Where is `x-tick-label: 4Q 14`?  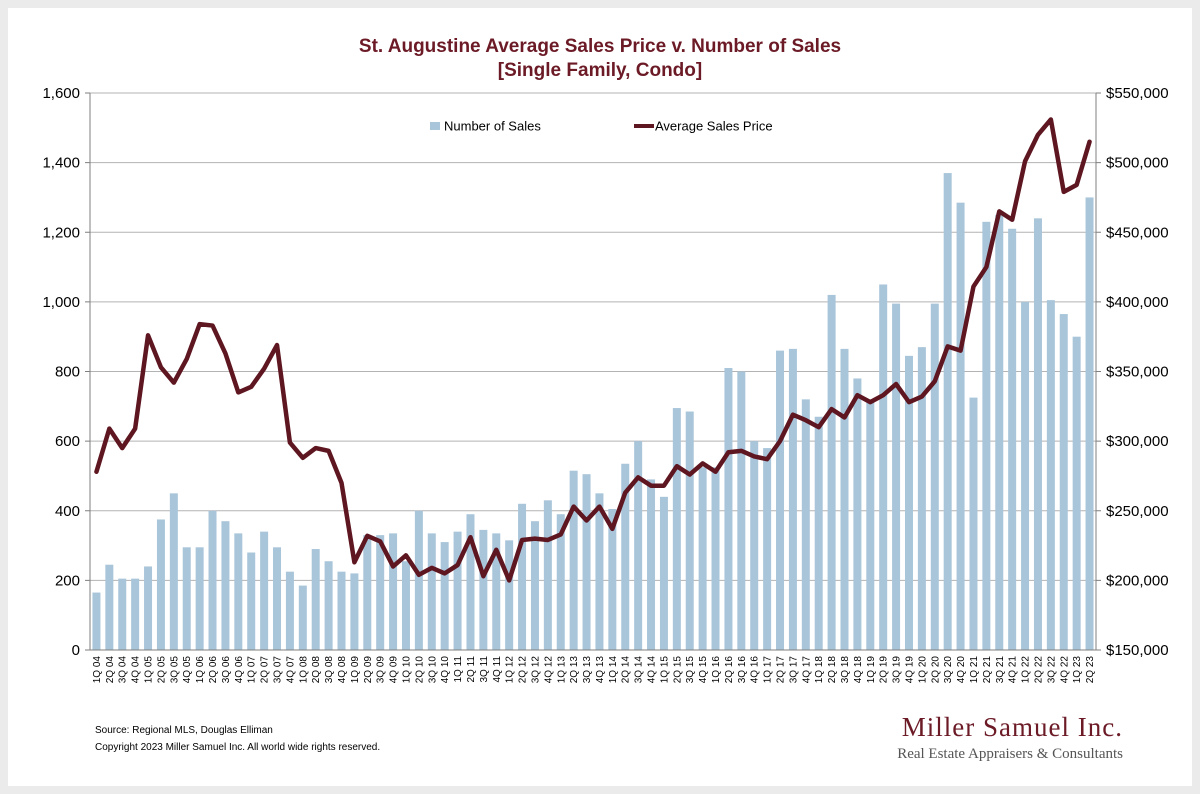
x-tick-label: 4Q 14 is located at coordinates (652, 670).